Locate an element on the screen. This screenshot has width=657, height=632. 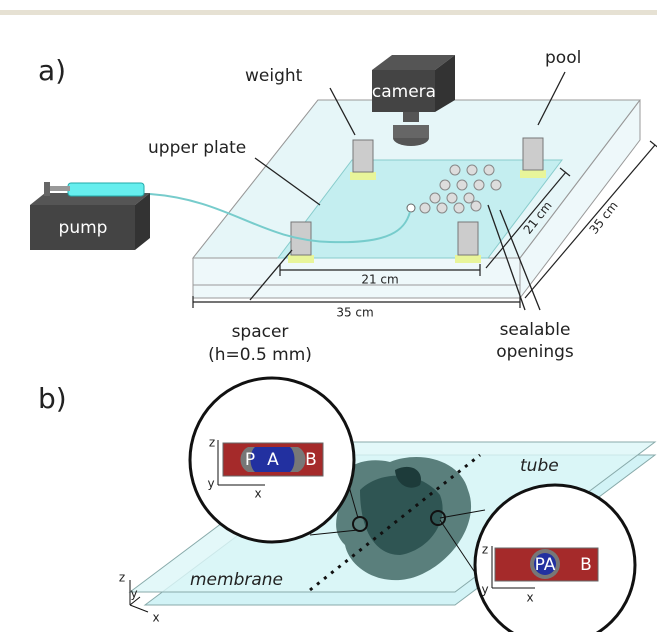
pool-label: pool is located at coordinates (563, 58).